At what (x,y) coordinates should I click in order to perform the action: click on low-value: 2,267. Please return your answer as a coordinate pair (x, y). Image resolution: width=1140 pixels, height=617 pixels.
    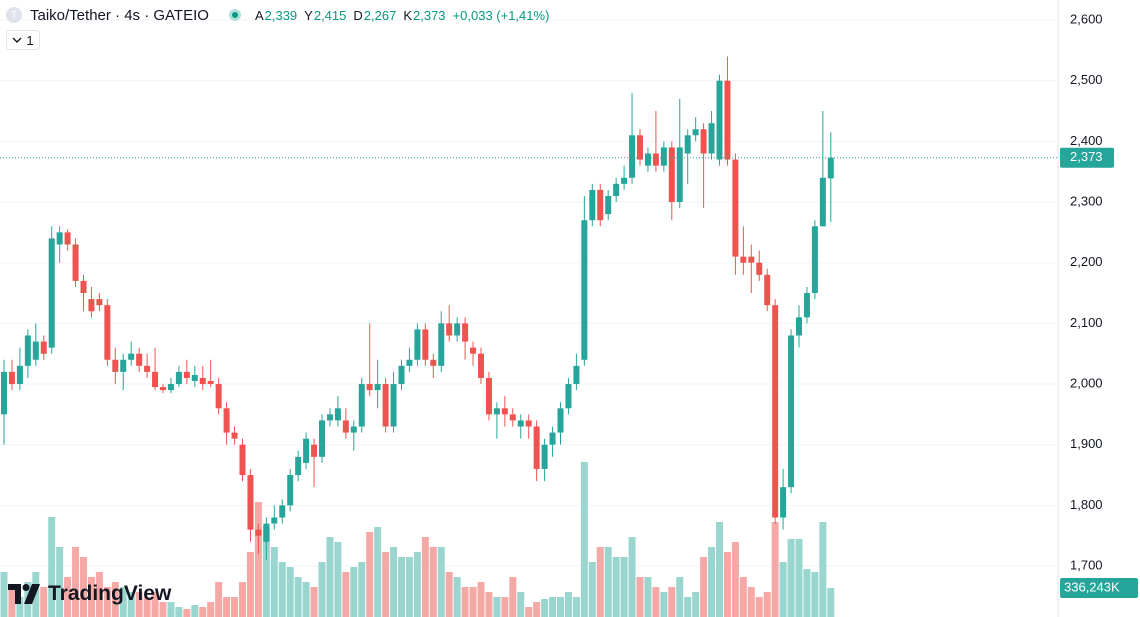
    Looking at the image, I should click on (380, 15).